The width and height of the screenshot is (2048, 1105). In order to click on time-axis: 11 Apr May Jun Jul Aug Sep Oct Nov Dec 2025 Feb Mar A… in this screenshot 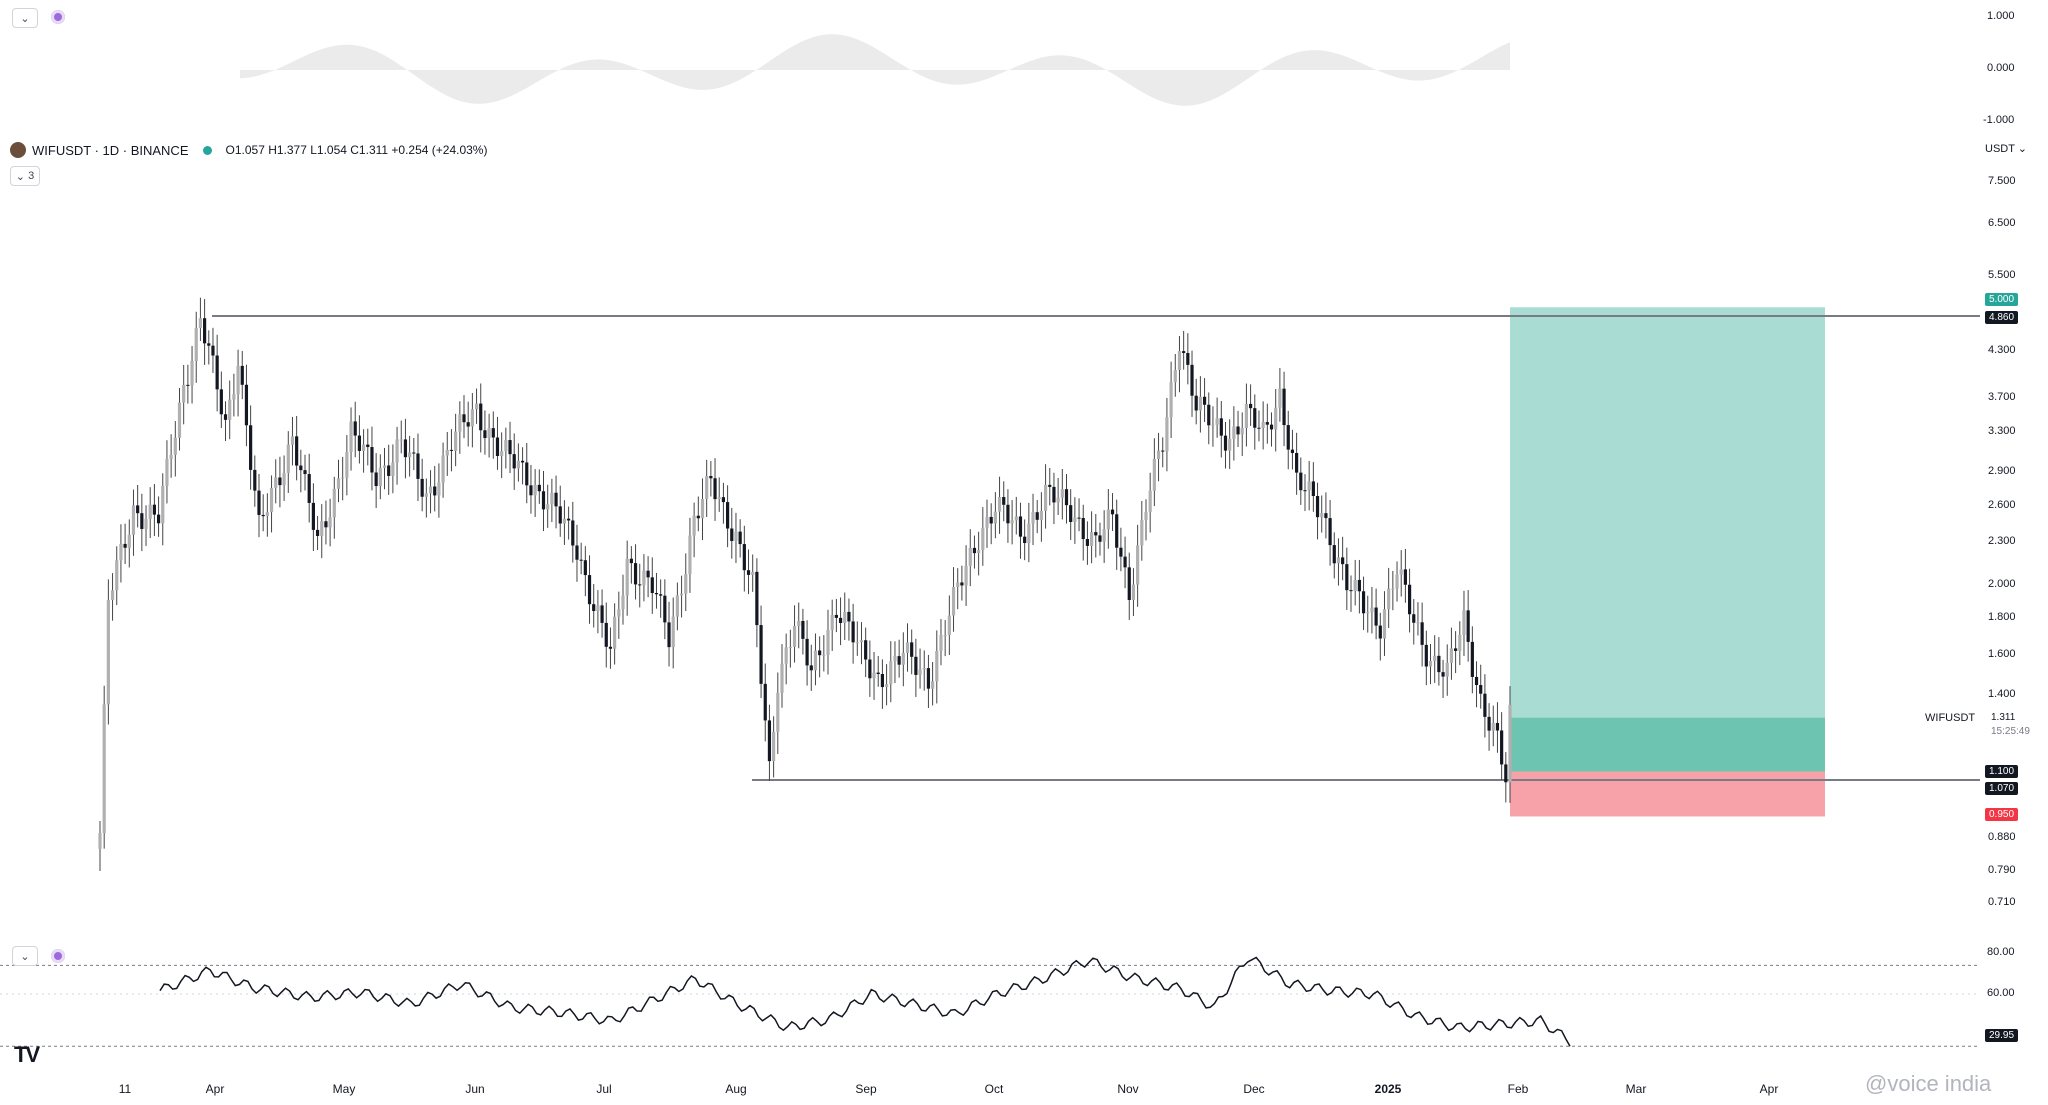, I will do `click(949, 1089)`.